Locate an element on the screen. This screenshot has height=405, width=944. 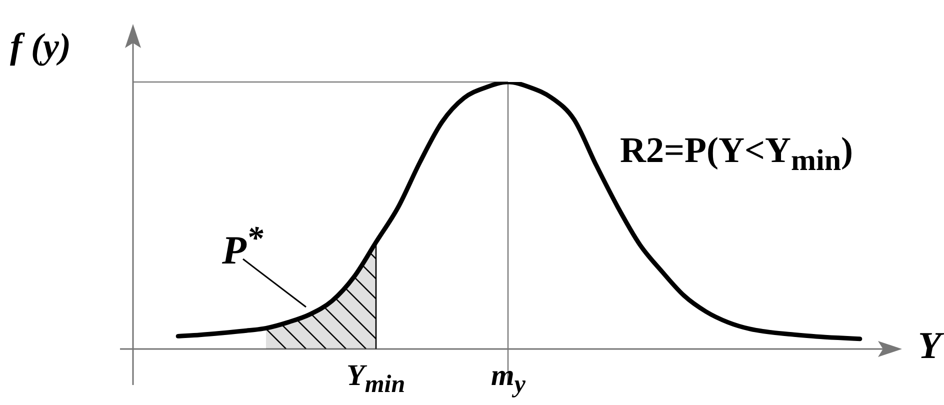
x-tick-label: Y$_{min}$ is located at coordinates (376, 378).